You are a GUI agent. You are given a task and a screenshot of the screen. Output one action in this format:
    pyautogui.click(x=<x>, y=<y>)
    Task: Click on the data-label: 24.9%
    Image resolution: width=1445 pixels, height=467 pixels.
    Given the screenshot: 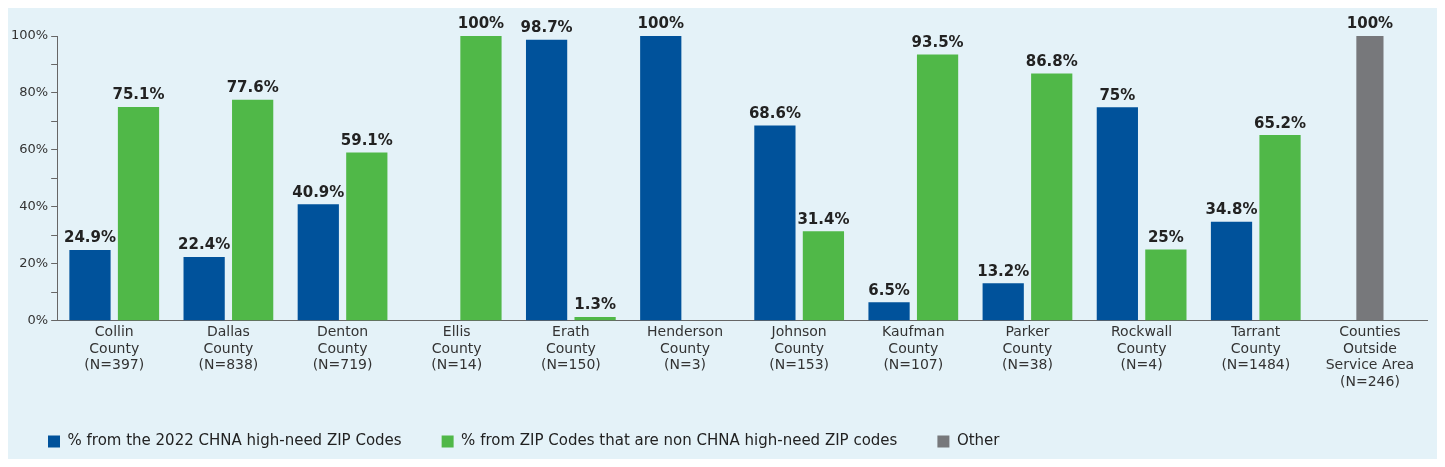 What is the action you would take?
    pyautogui.click(x=90, y=237)
    